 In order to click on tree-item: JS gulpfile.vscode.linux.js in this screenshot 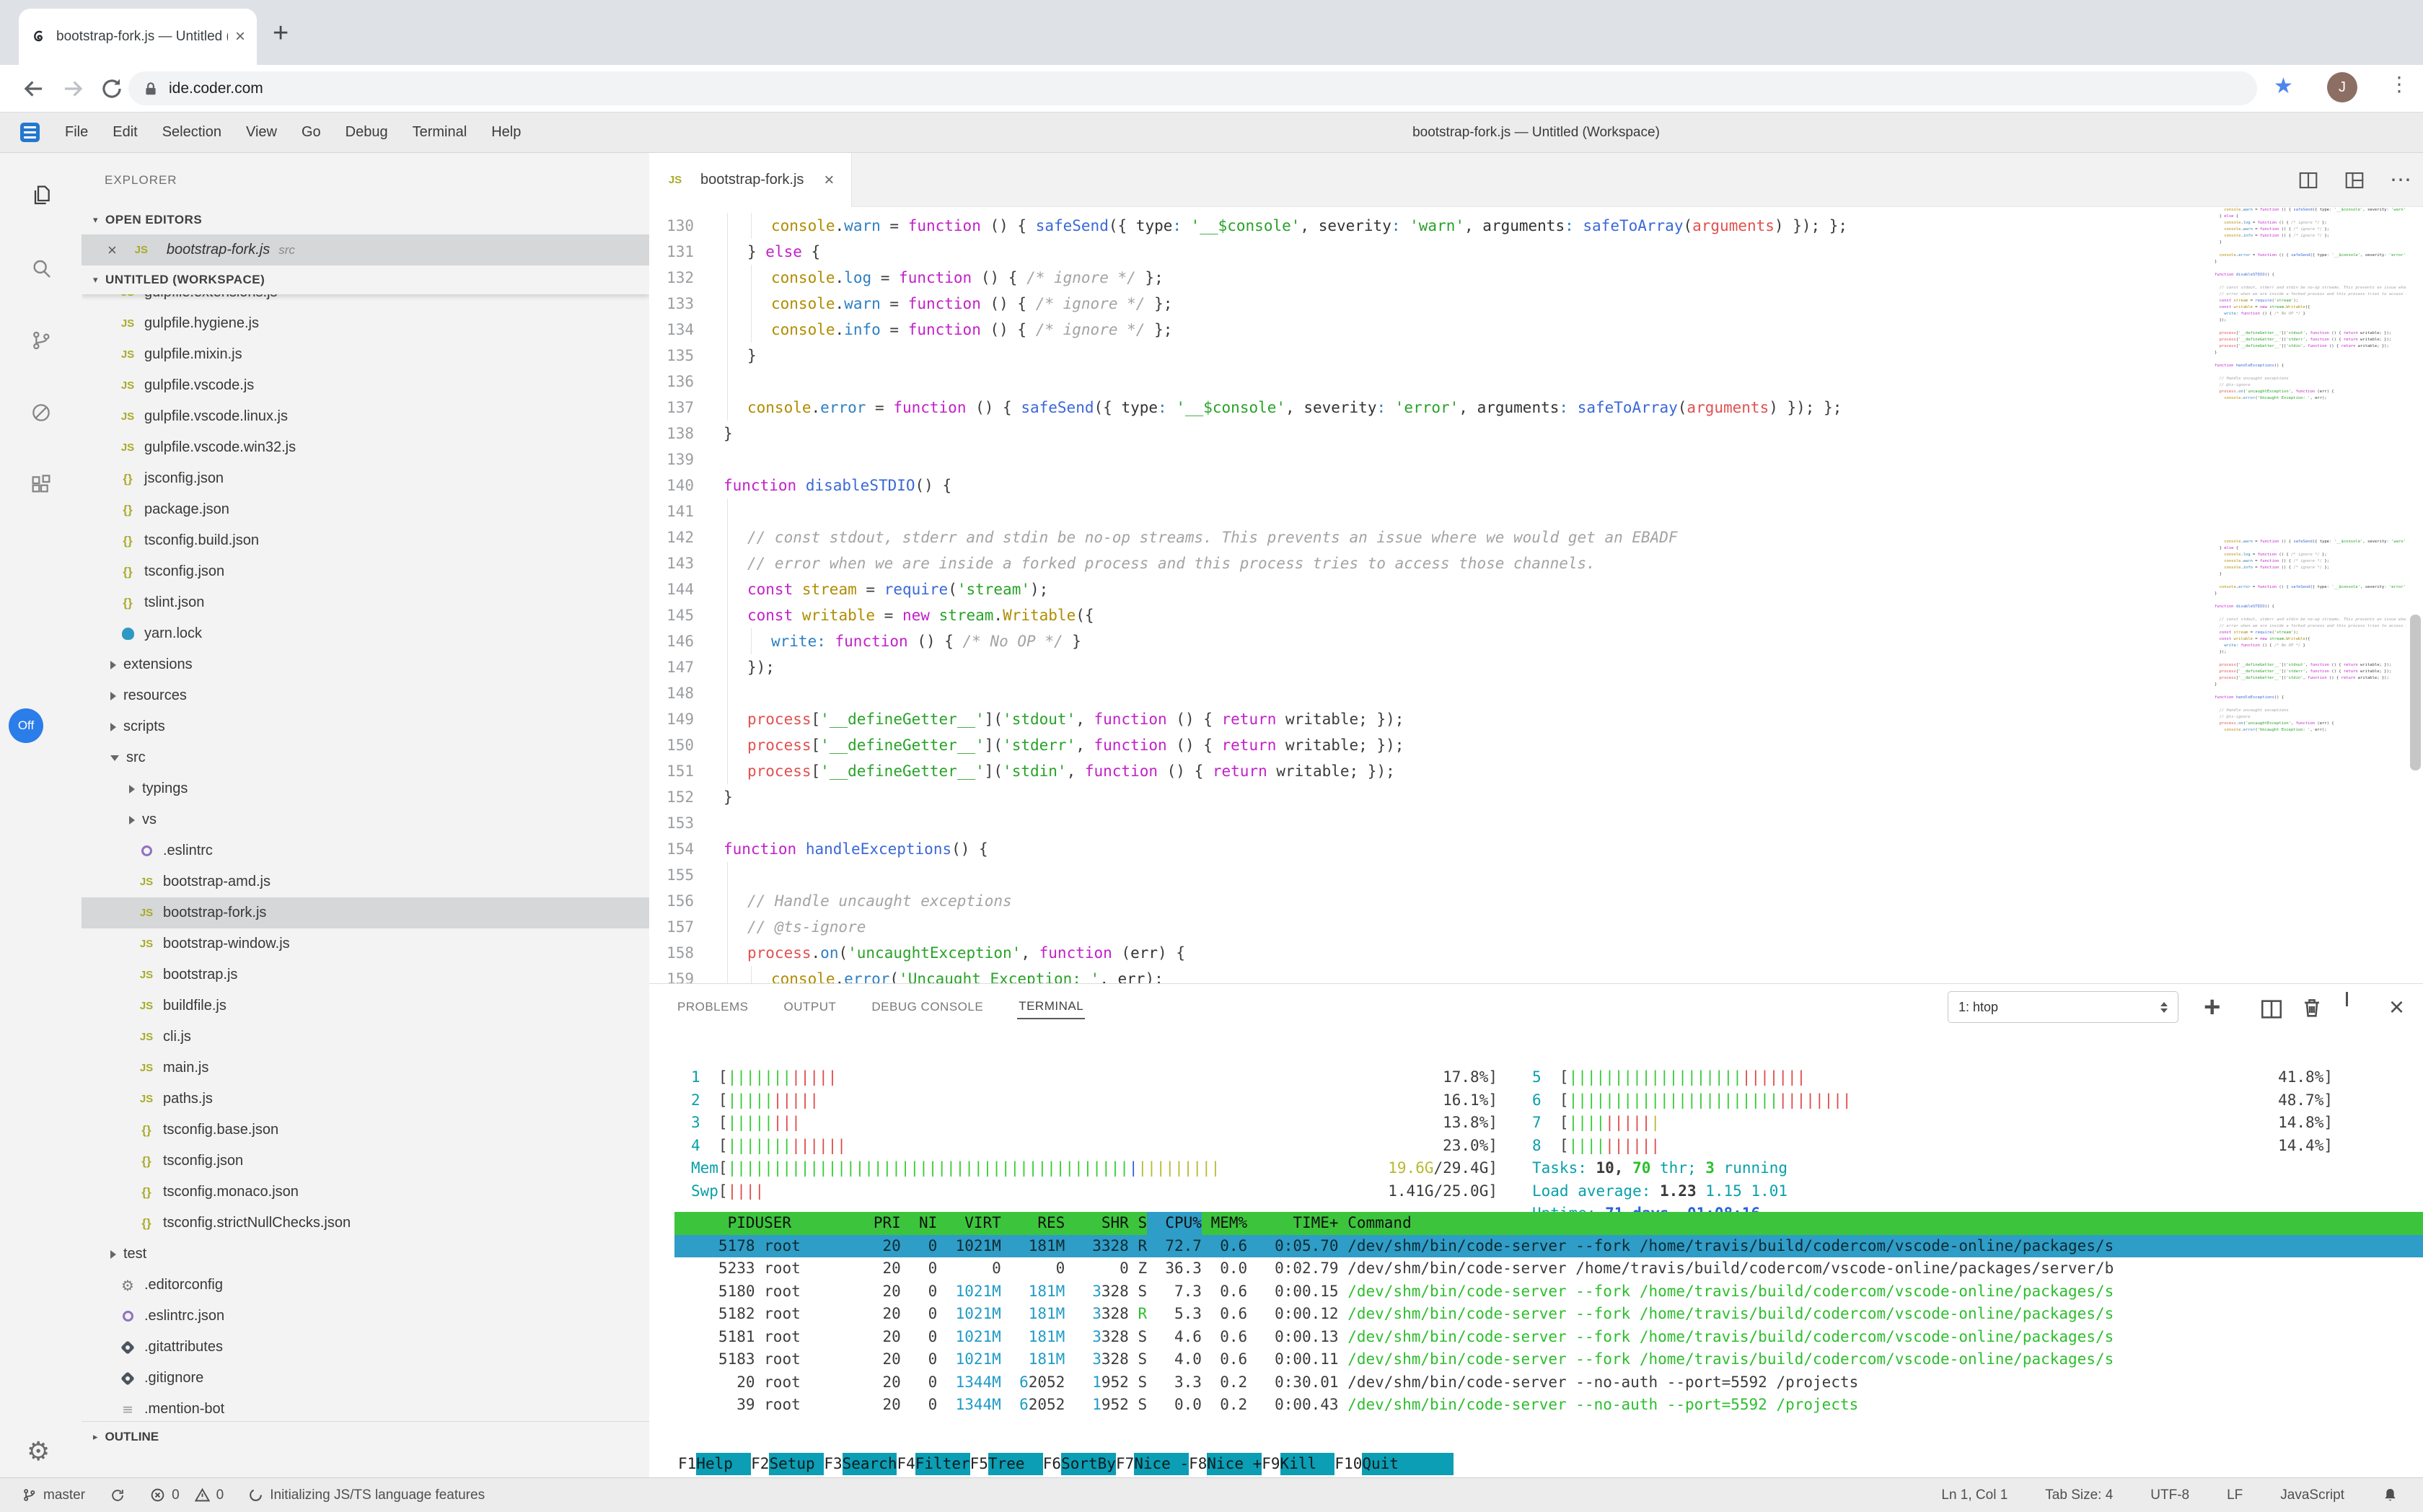, I will do `click(365, 417)`.